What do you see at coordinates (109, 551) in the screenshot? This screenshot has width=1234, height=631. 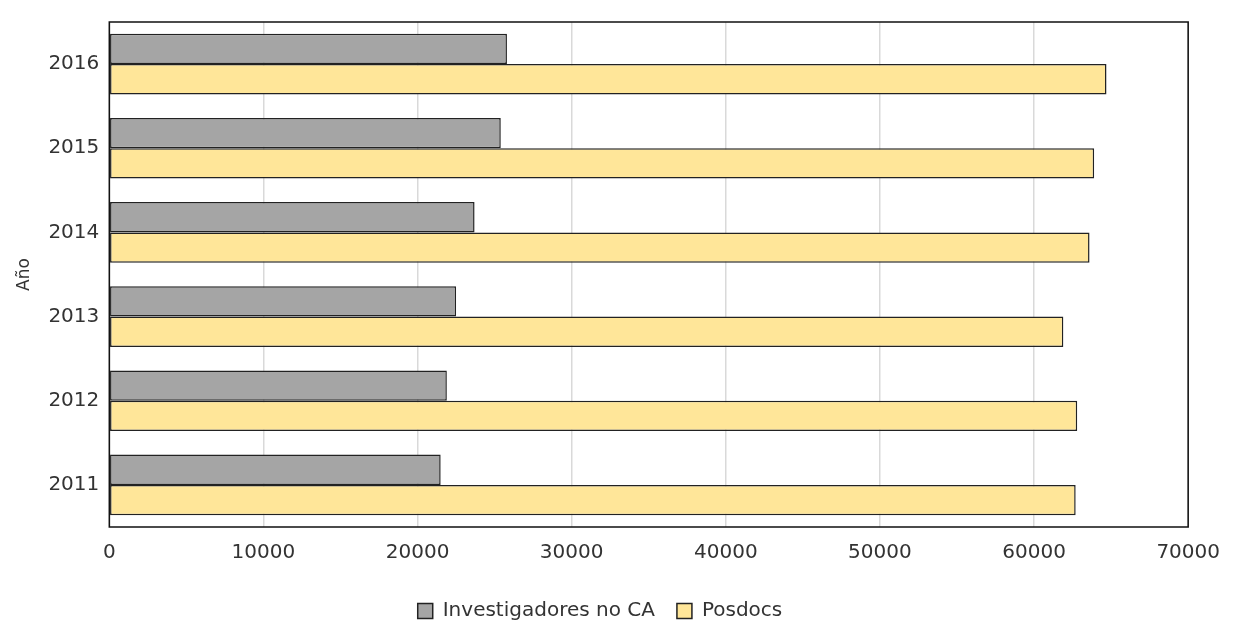 I see `x-tick-label: 0` at bounding box center [109, 551].